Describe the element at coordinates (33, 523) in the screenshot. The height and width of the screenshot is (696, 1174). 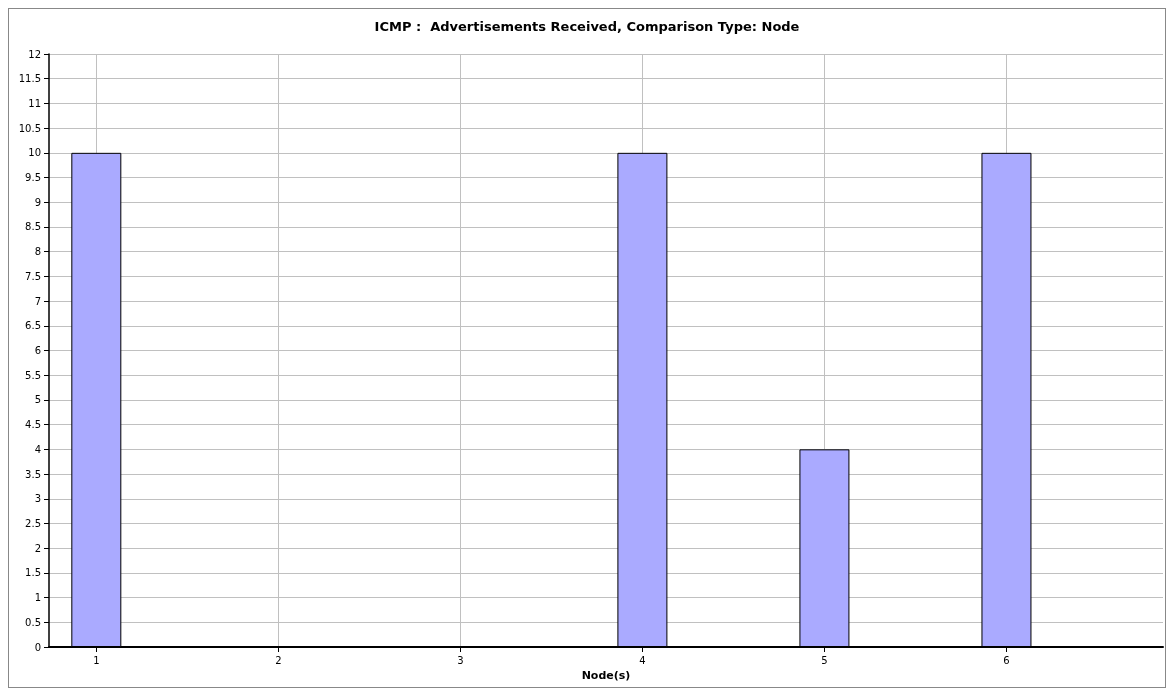
I see `y-tick-label: 2.5` at that location.